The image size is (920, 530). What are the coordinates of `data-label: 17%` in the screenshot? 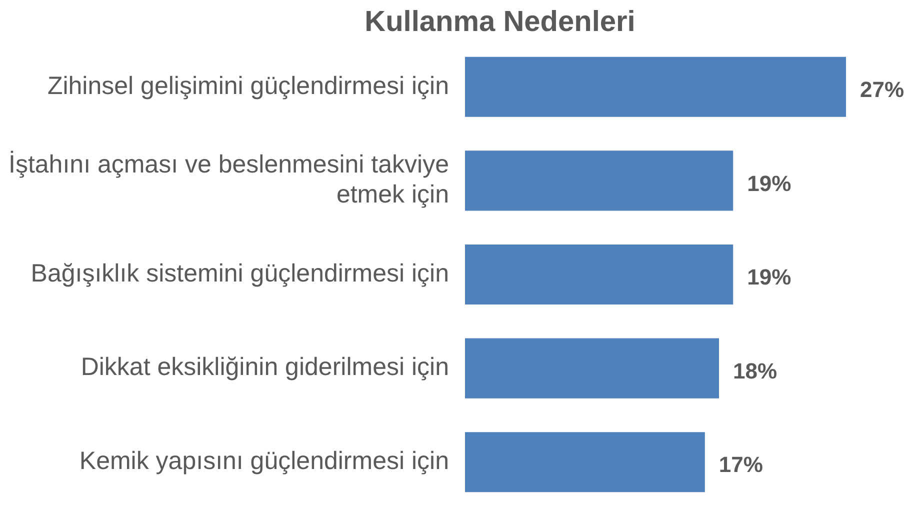 It's located at (740, 465).